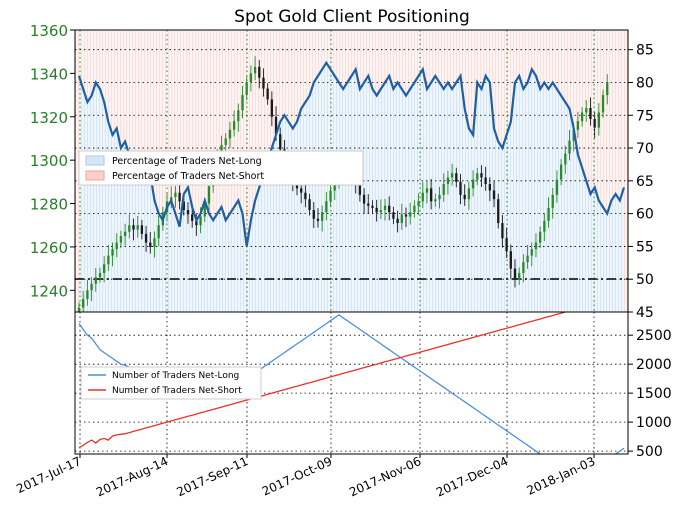 The height and width of the screenshot is (521, 680). I want to click on count-axis: 500 1000 1500 2000 2500, so click(650, 394).